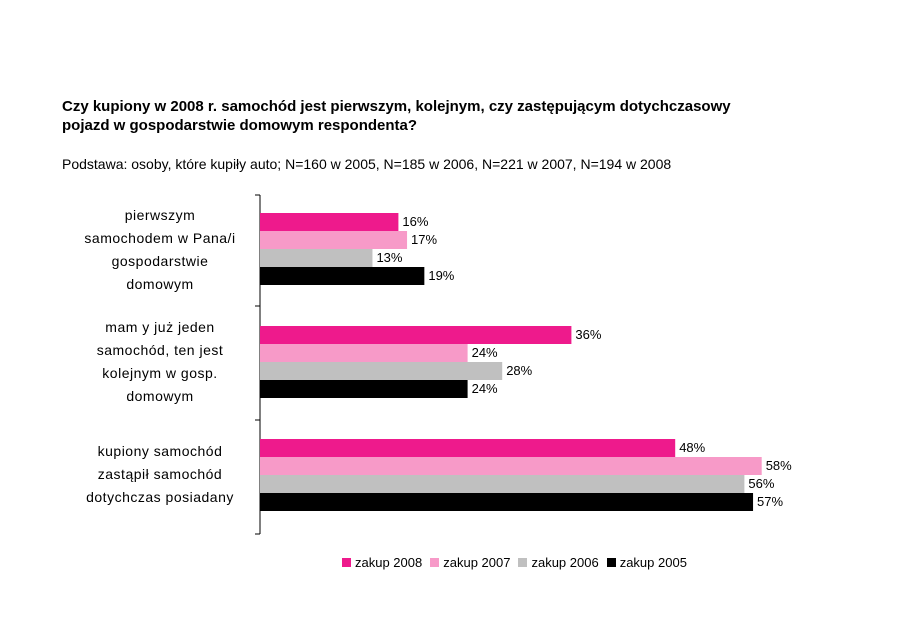  Describe the element at coordinates (779, 465) in the screenshot. I see `data-label: 58%` at that location.